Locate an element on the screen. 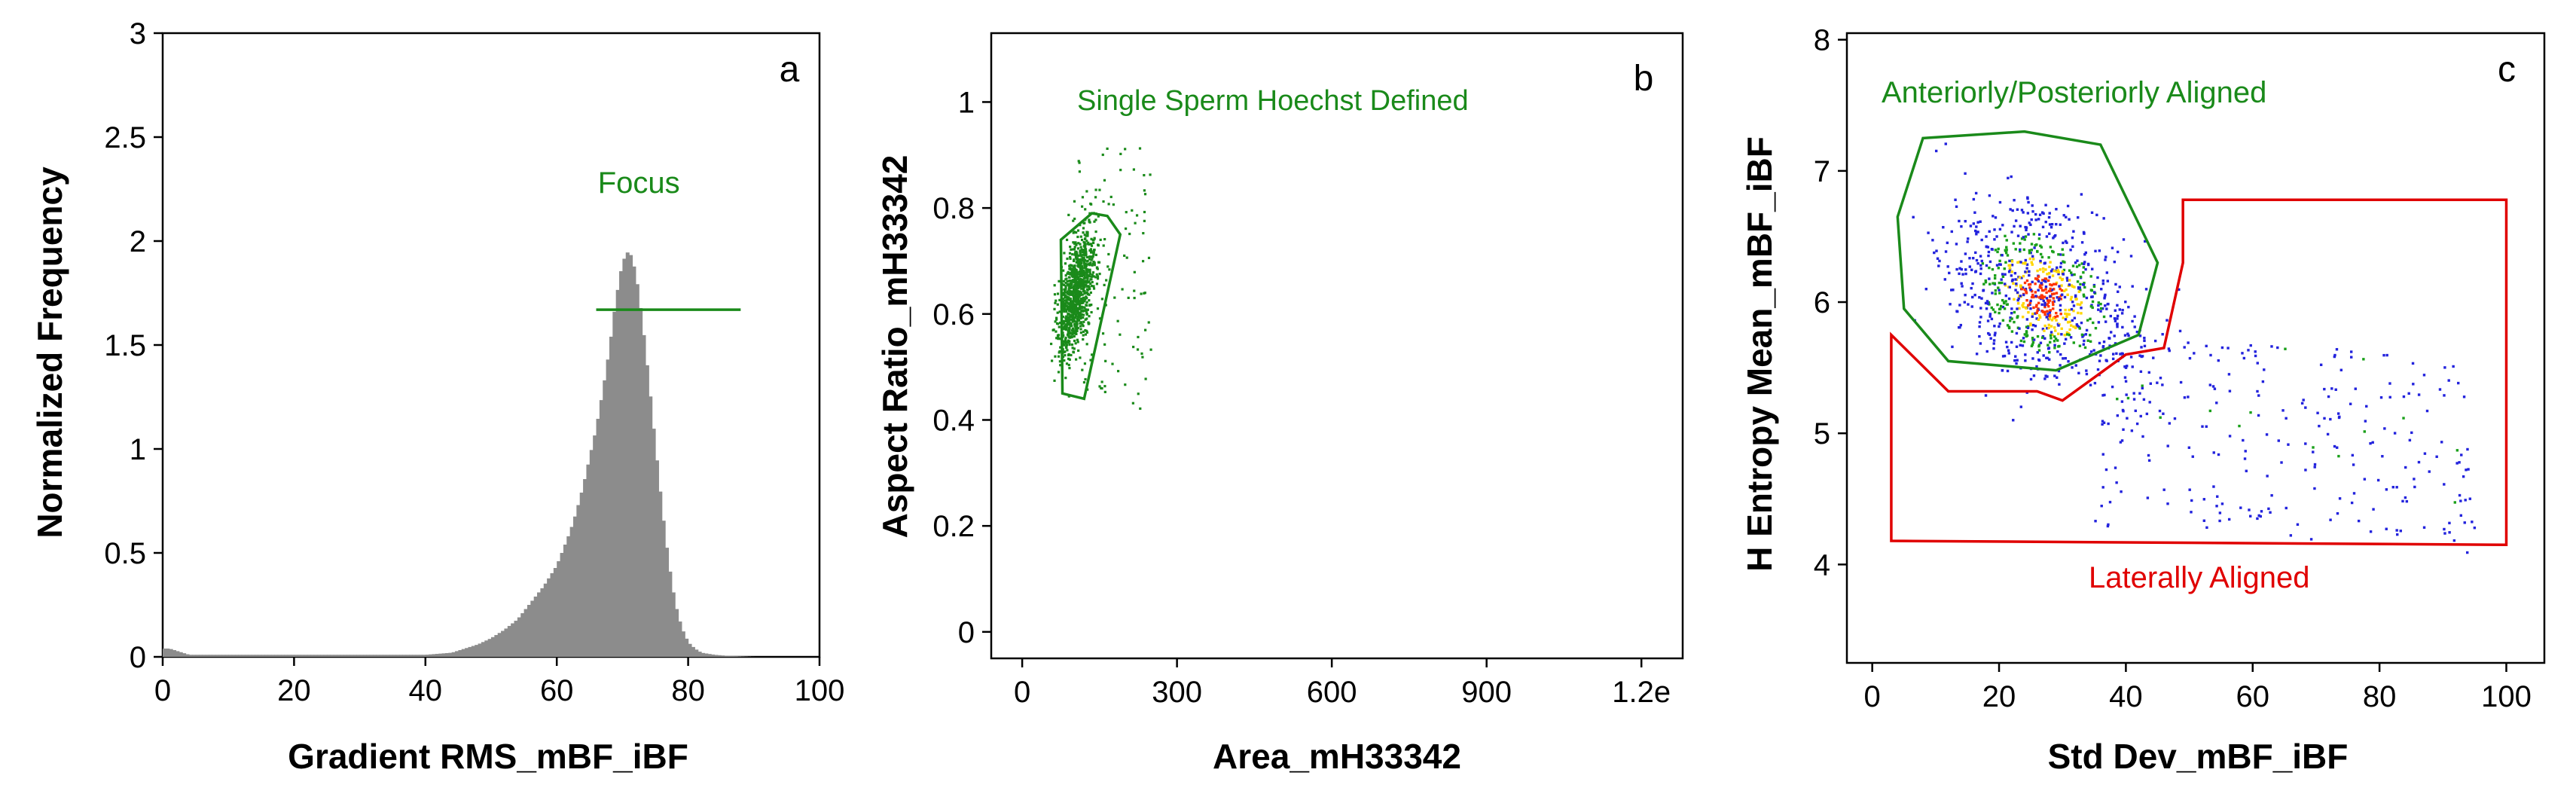  panel-a-x-axis-title: Gradient RMS_mBF_iBF is located at coordinates (488, 756).